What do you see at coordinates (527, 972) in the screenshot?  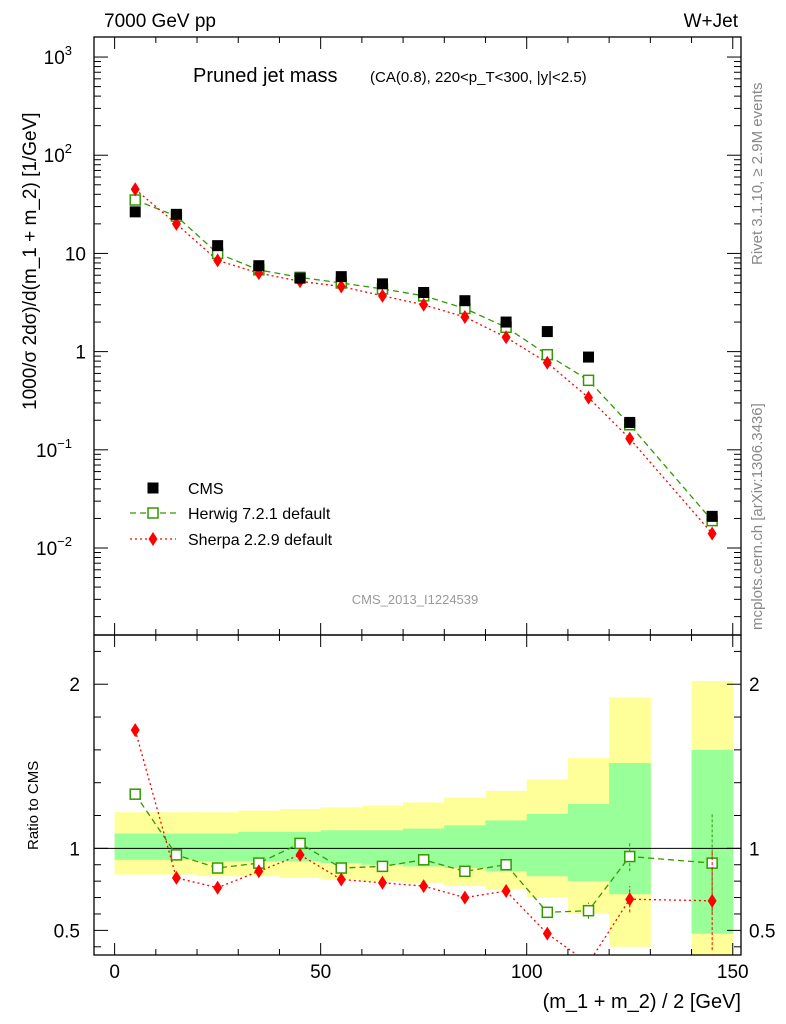 I see `x-tick-label: 100` at bounding box center [527, 972].